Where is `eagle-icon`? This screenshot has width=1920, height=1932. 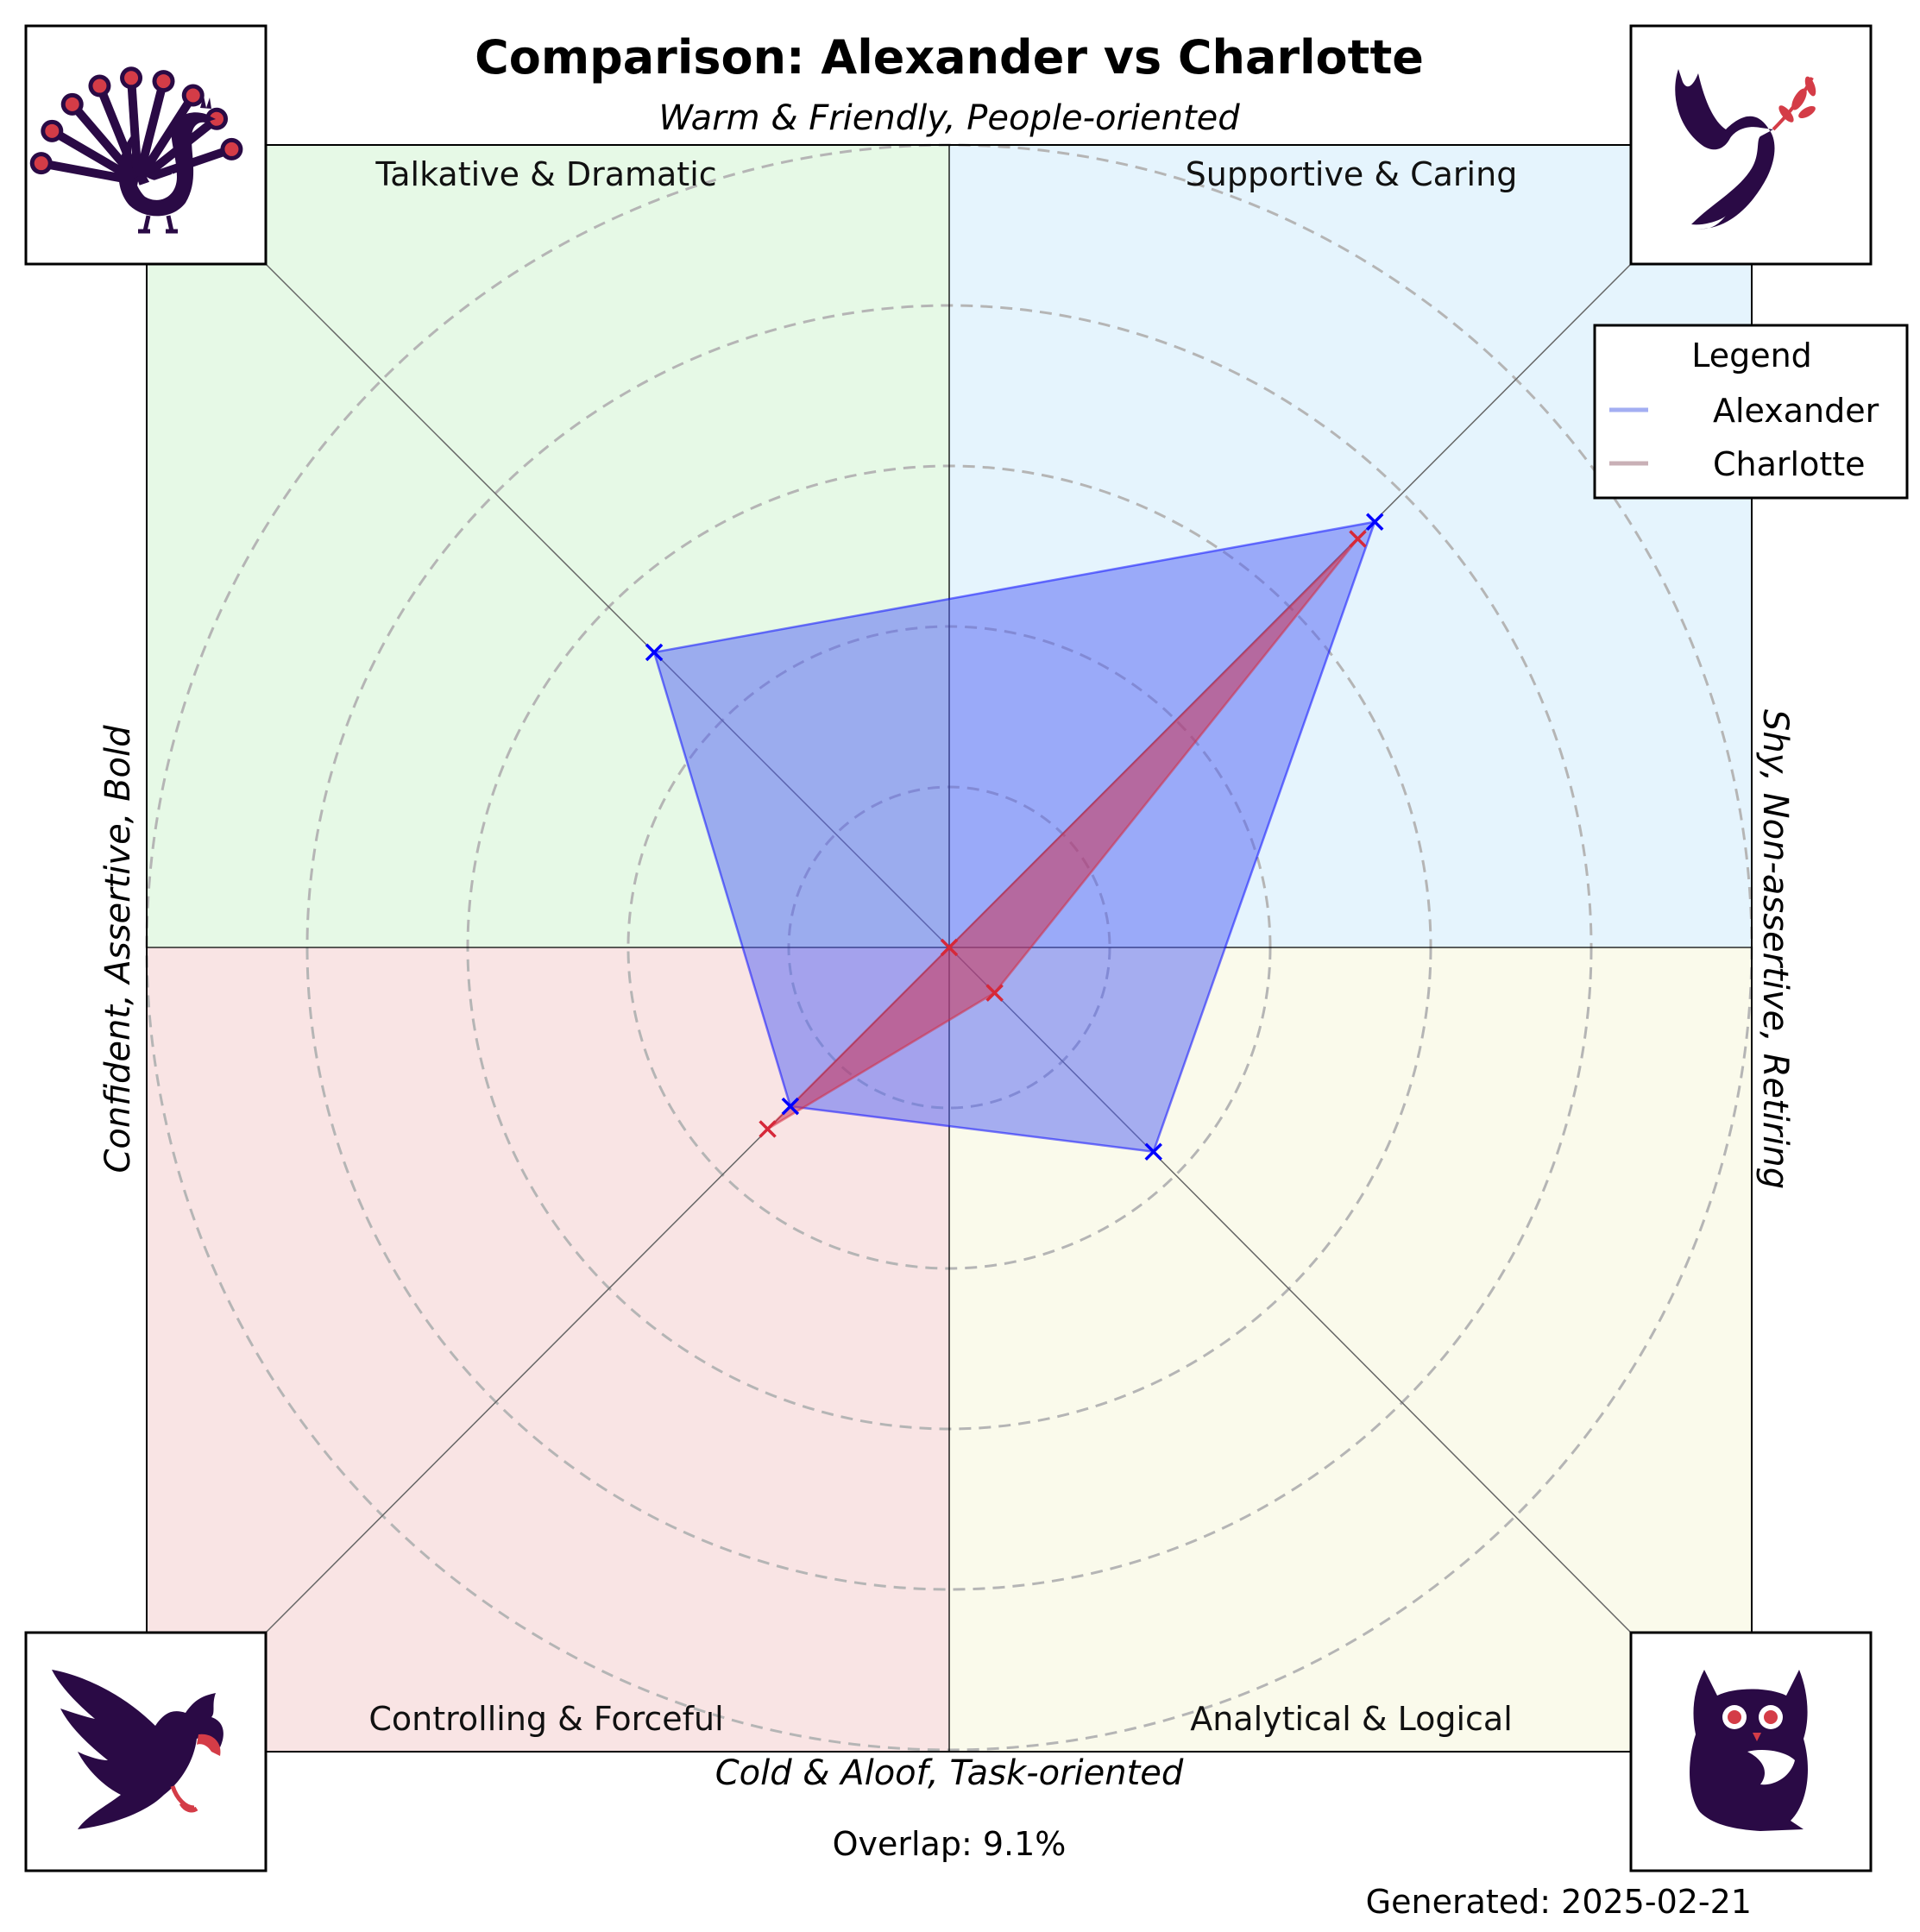
eagle-icon is located at coordinates (146, 1751).